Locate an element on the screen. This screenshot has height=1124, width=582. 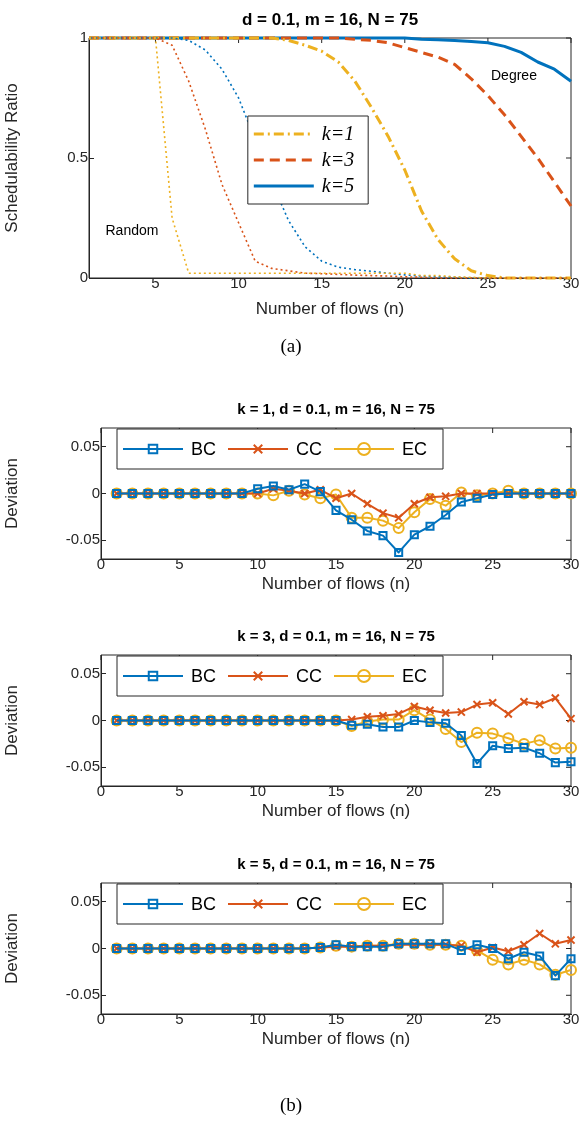
chart-title: k = 1, d = 0.1, m = 16, N = 75 is located at coordinates (336, 409).